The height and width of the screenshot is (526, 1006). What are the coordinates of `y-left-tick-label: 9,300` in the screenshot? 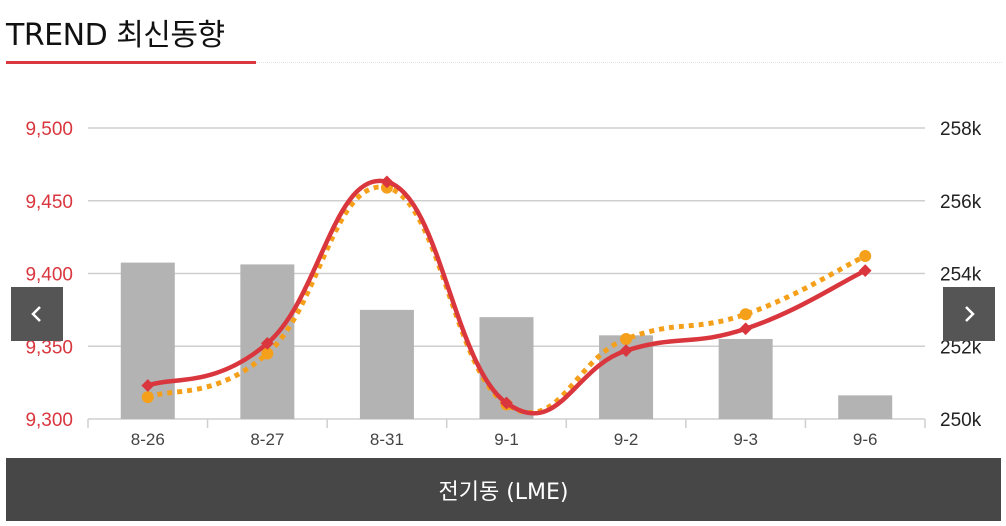 It's located at (49, 420).